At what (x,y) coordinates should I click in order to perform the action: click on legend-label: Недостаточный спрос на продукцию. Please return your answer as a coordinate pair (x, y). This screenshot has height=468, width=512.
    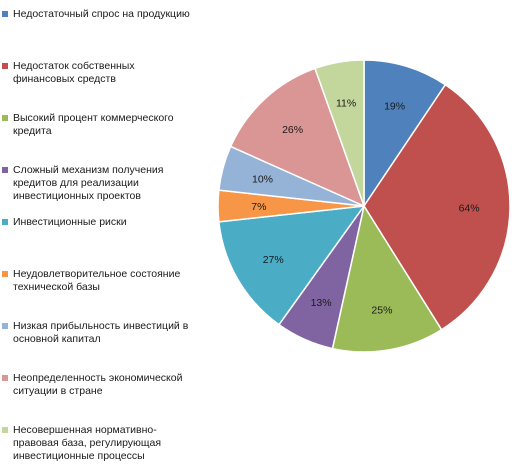
    Looking at the image, I should click on (101, 14).